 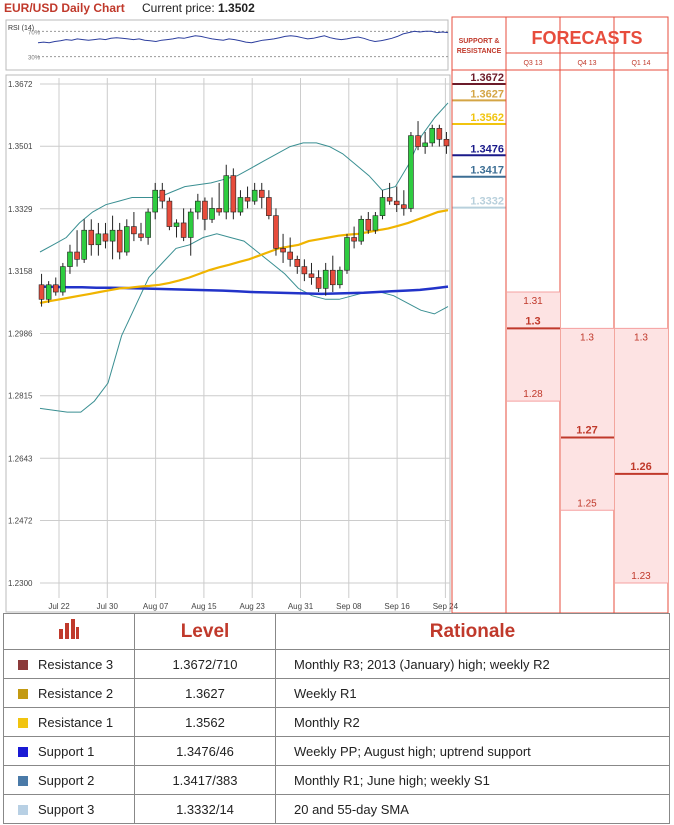 I want to click on current-price: Current price: 1.3502, so click(x=198, y=8).